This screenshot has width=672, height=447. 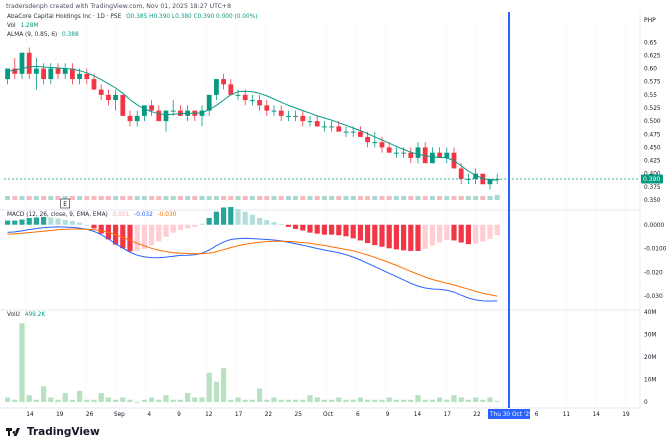 What do you see at coordinates (43, 35) in the screenshot?
I see `legend-alma-row: ALMA (9, 0.85, 6) 0.388` at bounding box center [43, 35].